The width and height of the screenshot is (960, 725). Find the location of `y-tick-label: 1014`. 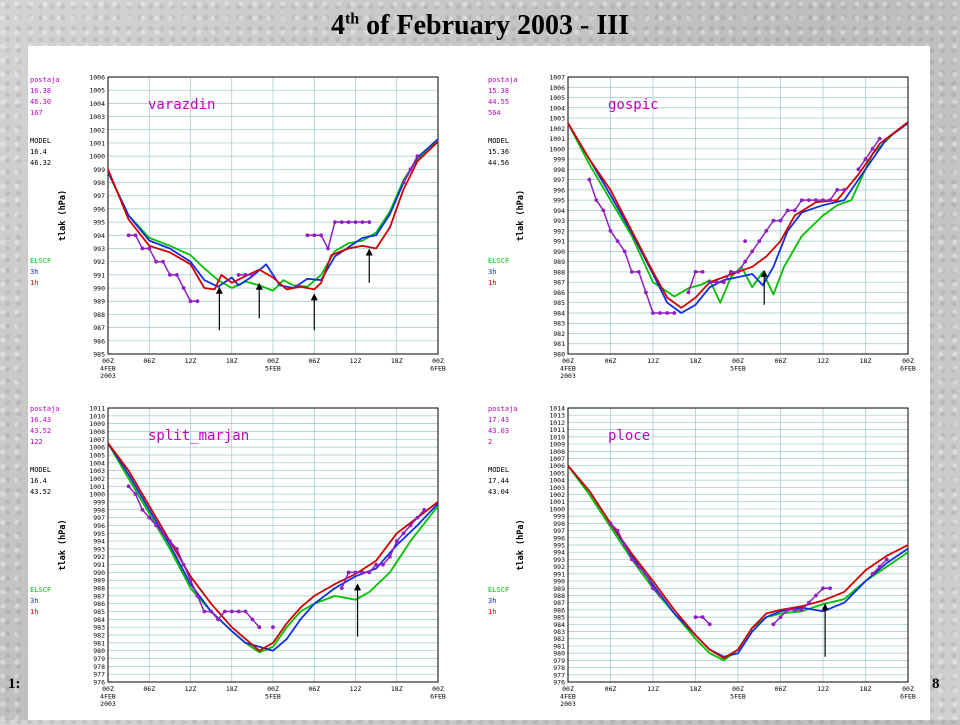

y-tick-label: 1014 is located at coordinates (557, 409).